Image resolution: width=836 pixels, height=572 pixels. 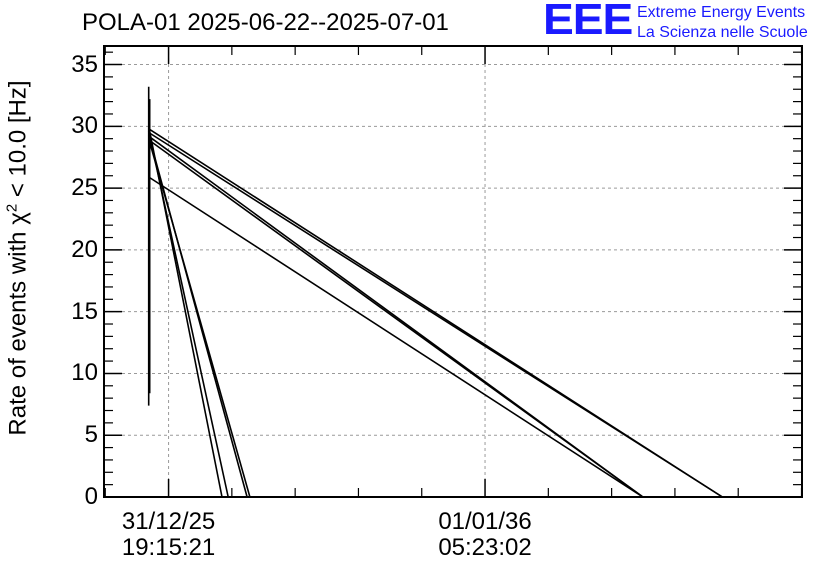 I want to click on logo-subtitle-line2: La Scienza nelle Scuole, so click(x=722, y=32).